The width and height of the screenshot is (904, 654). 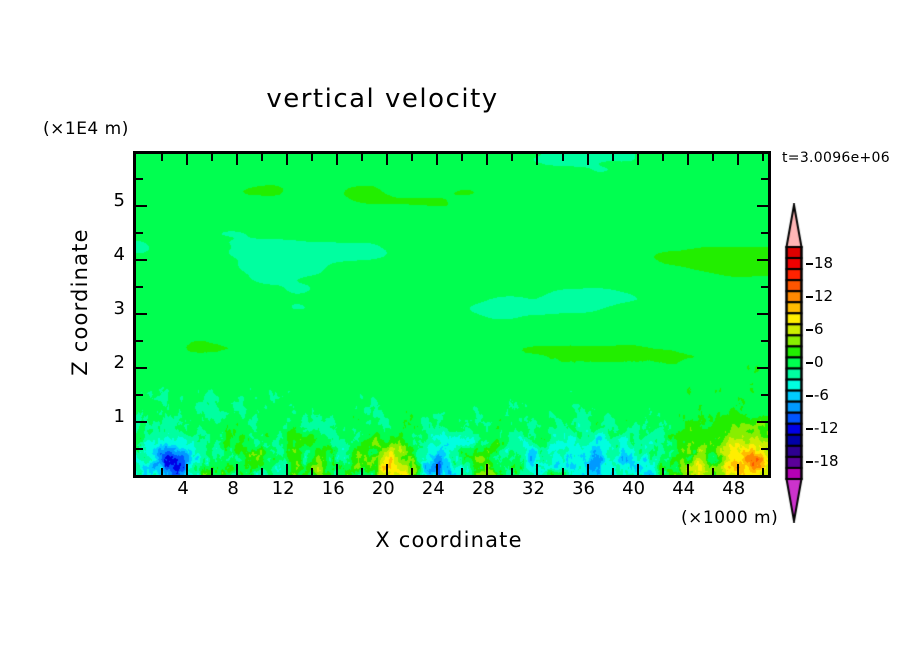 What do you see at coordinates (684, 488) in the screenshot?
I see `x-tick-label: 44` at bounding box center [684, 488].